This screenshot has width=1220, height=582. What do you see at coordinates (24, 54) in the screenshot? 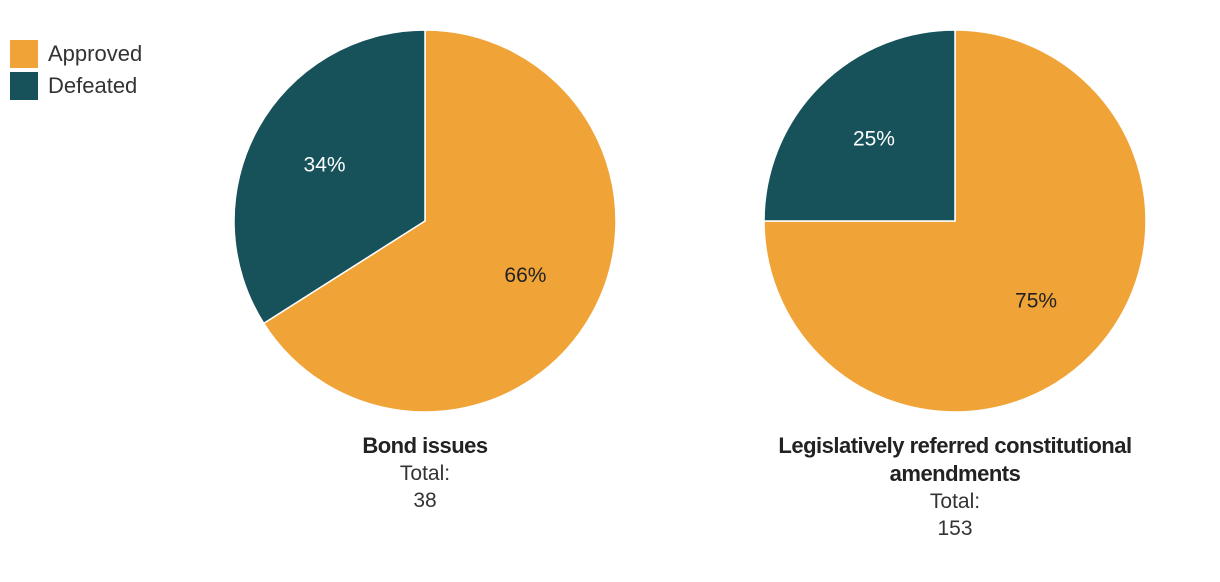
I see `legend-swatch-approved` at bounding box center [24, 54].